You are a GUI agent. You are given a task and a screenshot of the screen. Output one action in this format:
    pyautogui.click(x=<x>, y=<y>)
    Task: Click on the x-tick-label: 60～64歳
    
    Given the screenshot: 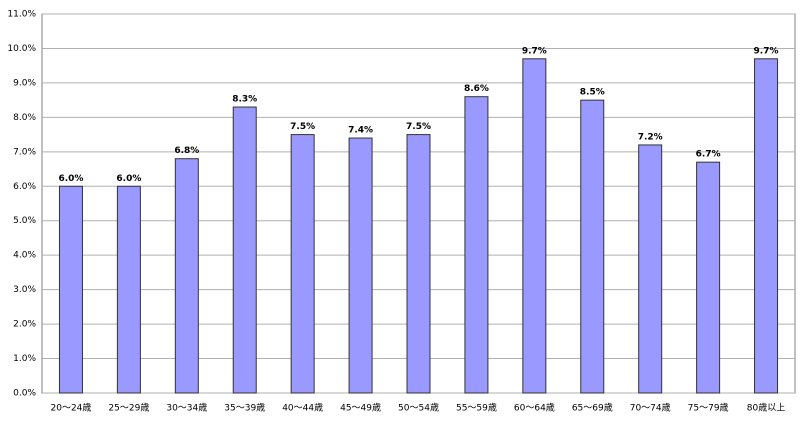 What is the action you would take?
    pyautogui.click(x=534, y=408)
    